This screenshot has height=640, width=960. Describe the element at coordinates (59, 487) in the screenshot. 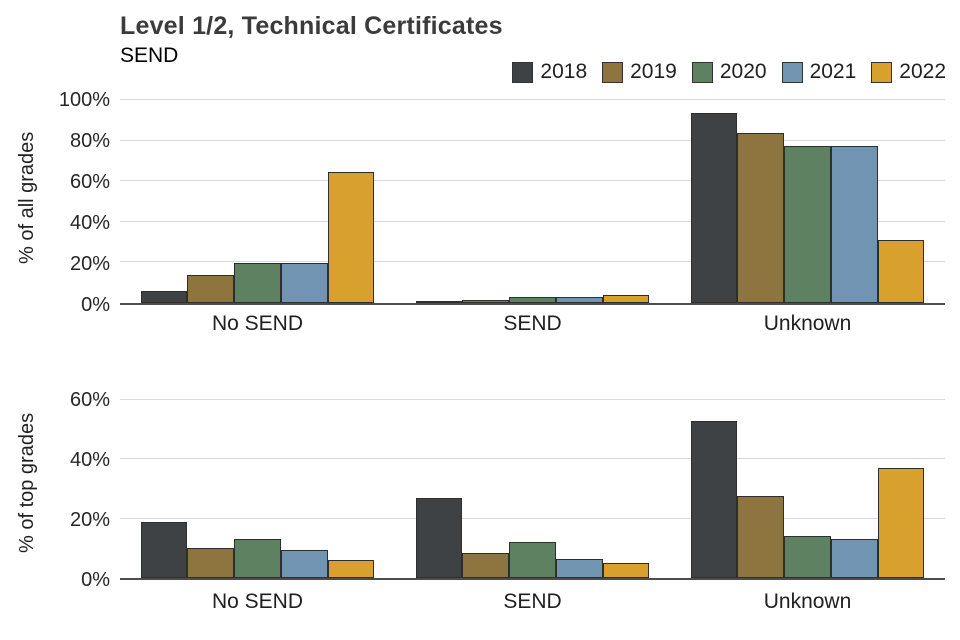

I see `y-tick-labels-bottom: 0% 20% 40% 60%` at that location.